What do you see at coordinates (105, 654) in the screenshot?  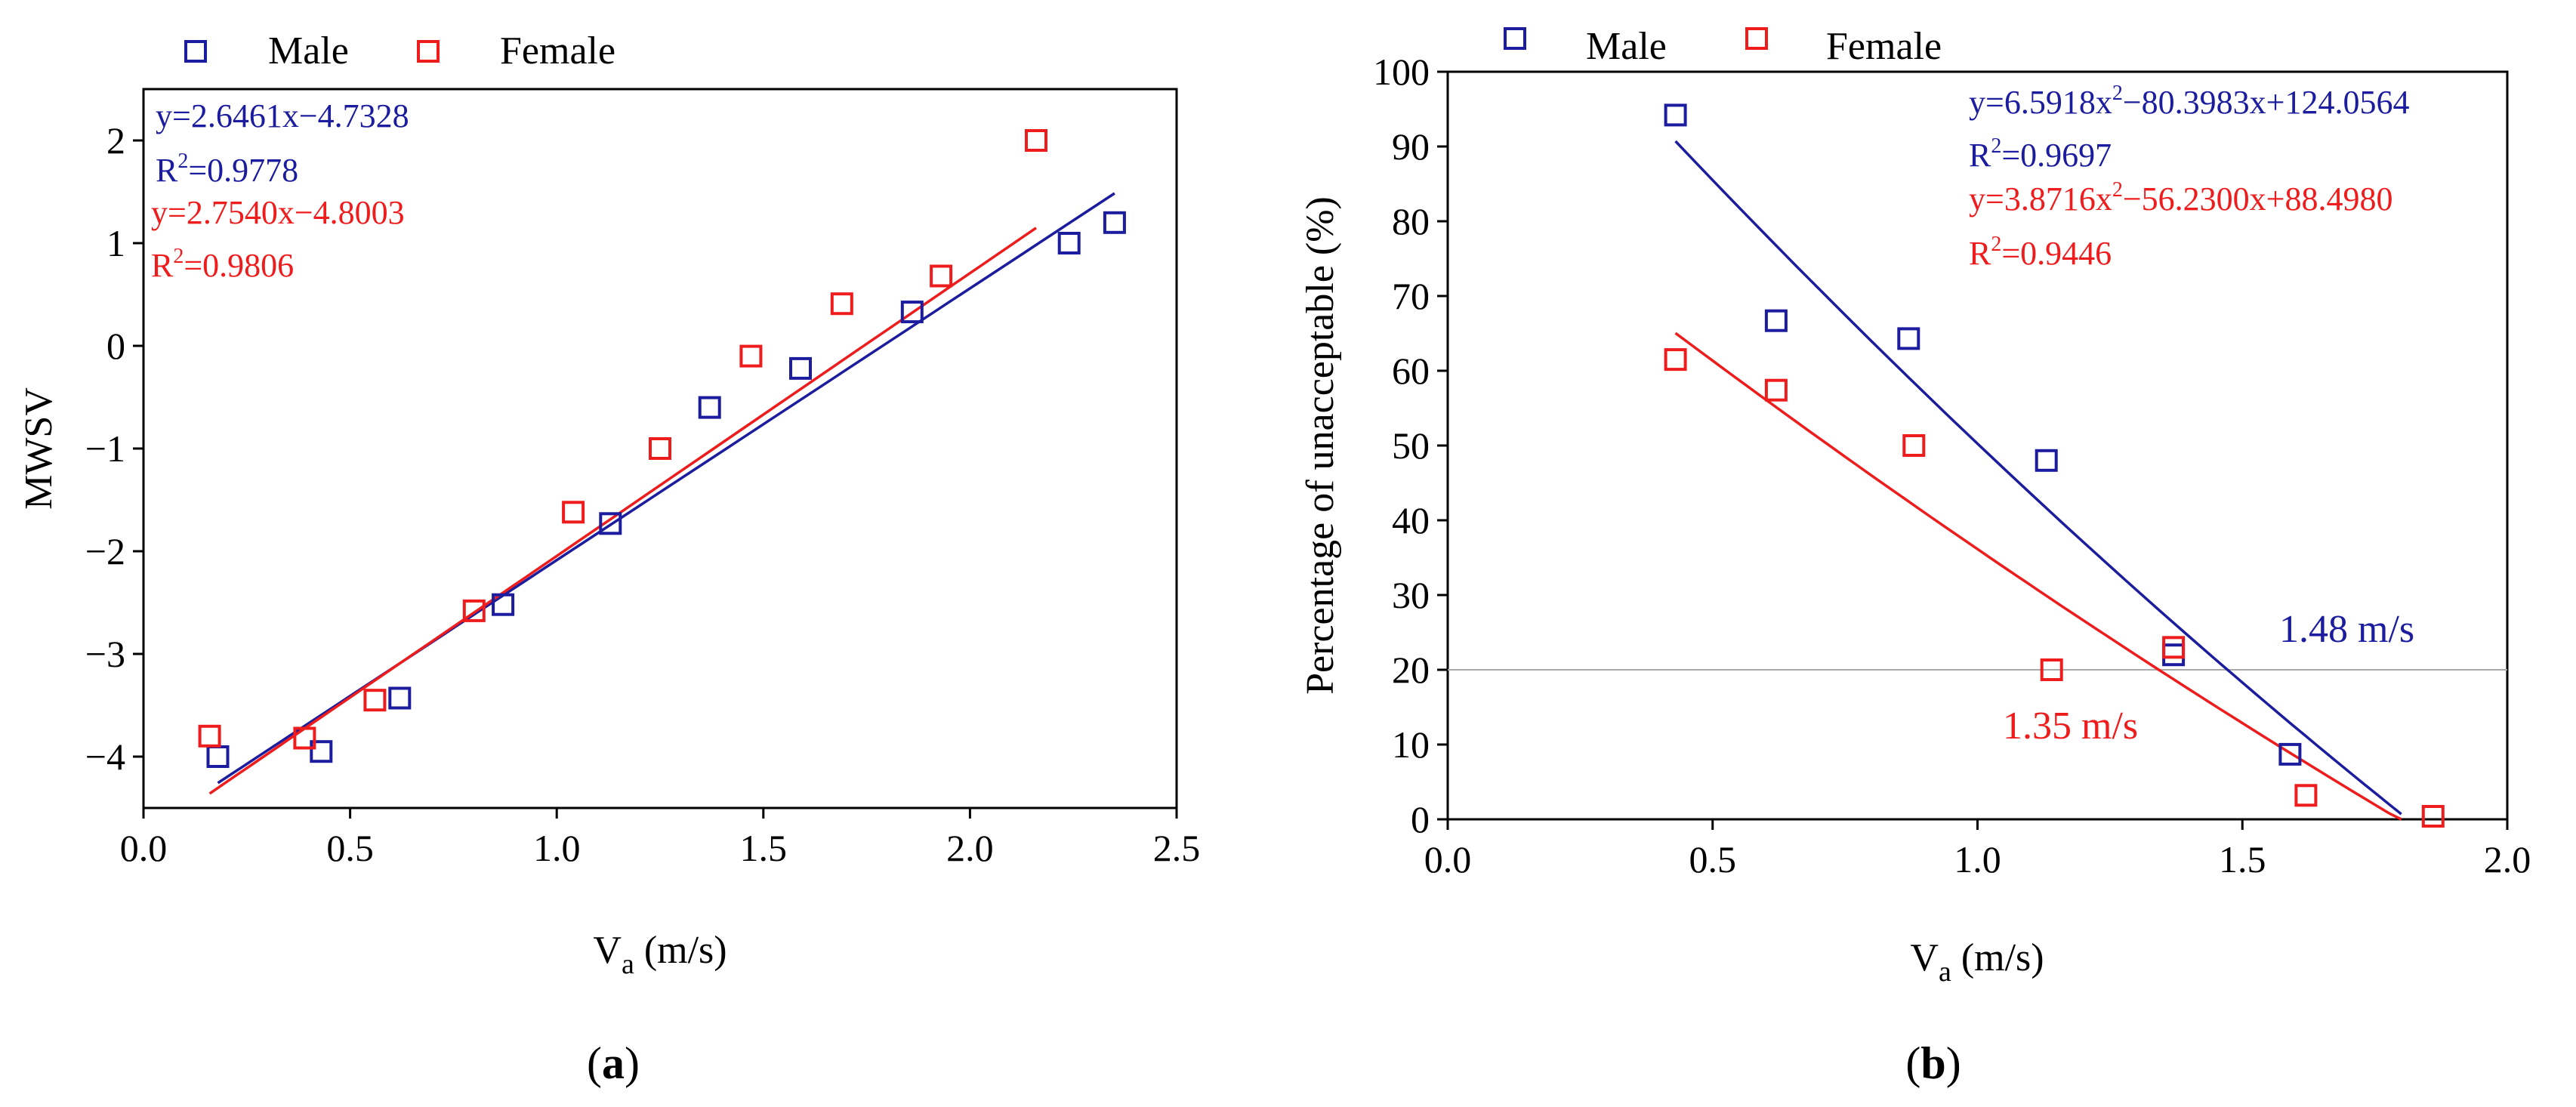 I see `y-tick-label-a-1: −3` at bounding box center [105, 654].